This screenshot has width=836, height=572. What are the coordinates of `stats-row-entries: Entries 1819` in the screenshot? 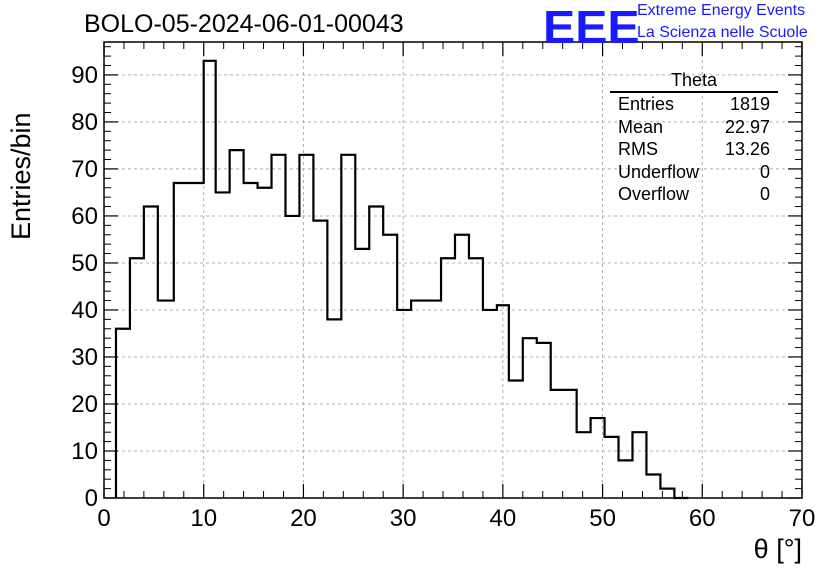 It's located at (694, 104).